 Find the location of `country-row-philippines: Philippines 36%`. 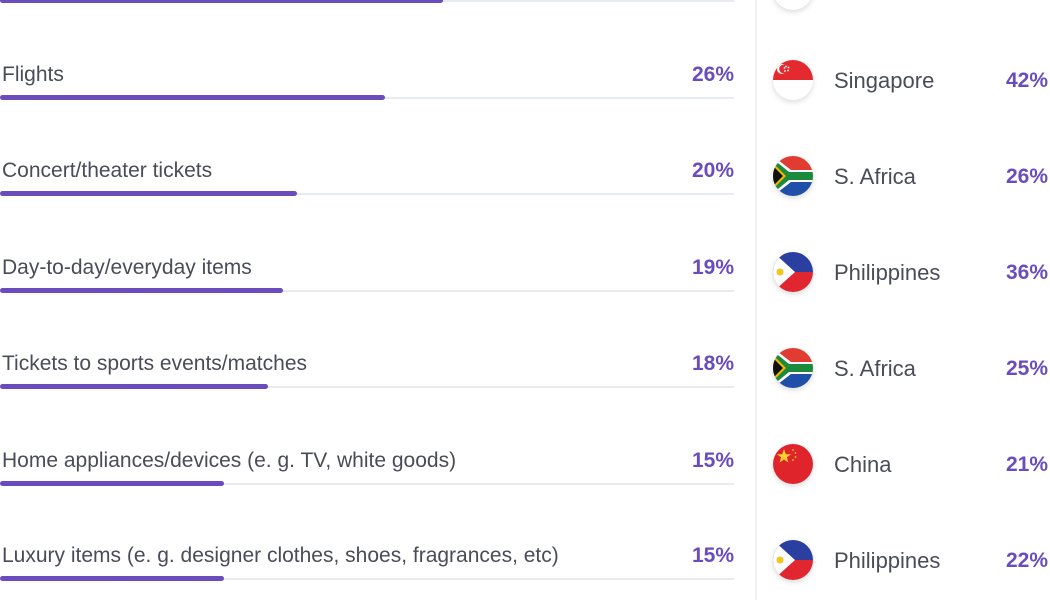

country-row-philippines: Philippines 36% is located at coordinates (903, 274).